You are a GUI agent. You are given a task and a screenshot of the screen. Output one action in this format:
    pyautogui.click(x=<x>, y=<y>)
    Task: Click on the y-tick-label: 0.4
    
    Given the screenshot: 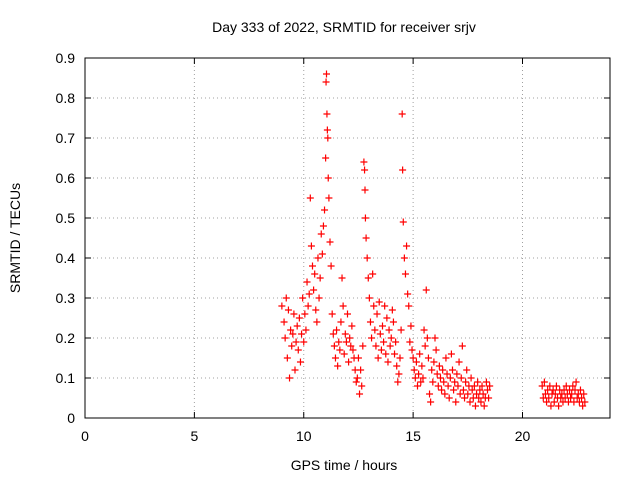 What is the action you would take?
    pyautogui.click(x=66, y=258)
    